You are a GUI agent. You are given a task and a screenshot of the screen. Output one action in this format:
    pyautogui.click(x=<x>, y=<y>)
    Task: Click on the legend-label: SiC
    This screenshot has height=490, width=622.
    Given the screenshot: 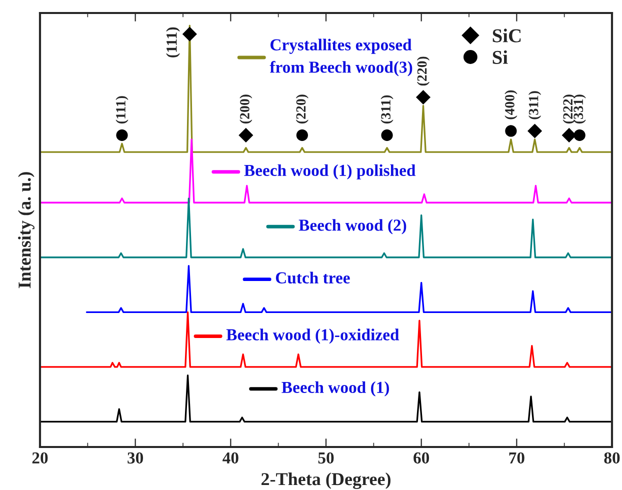 What is the action you would take?
    pyautogui.click(x=506, y=35)
    